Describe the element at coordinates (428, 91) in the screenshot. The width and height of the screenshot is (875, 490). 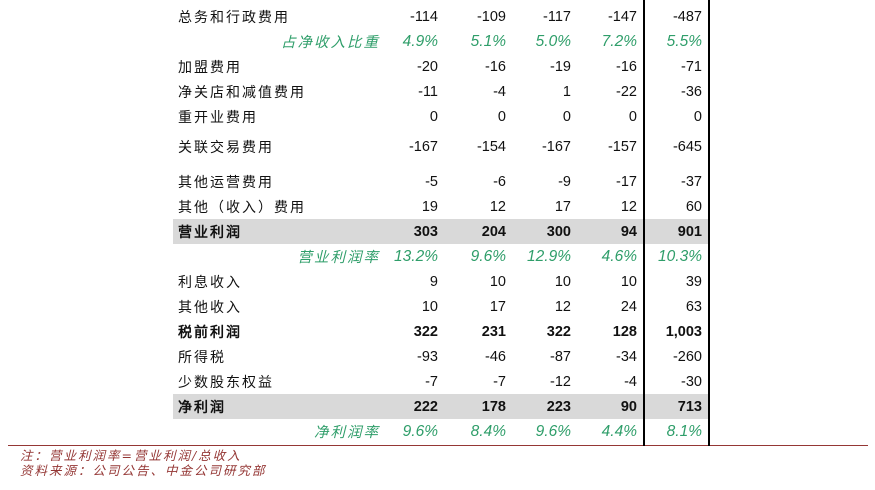
I see `cell-col1: -11` at that location.